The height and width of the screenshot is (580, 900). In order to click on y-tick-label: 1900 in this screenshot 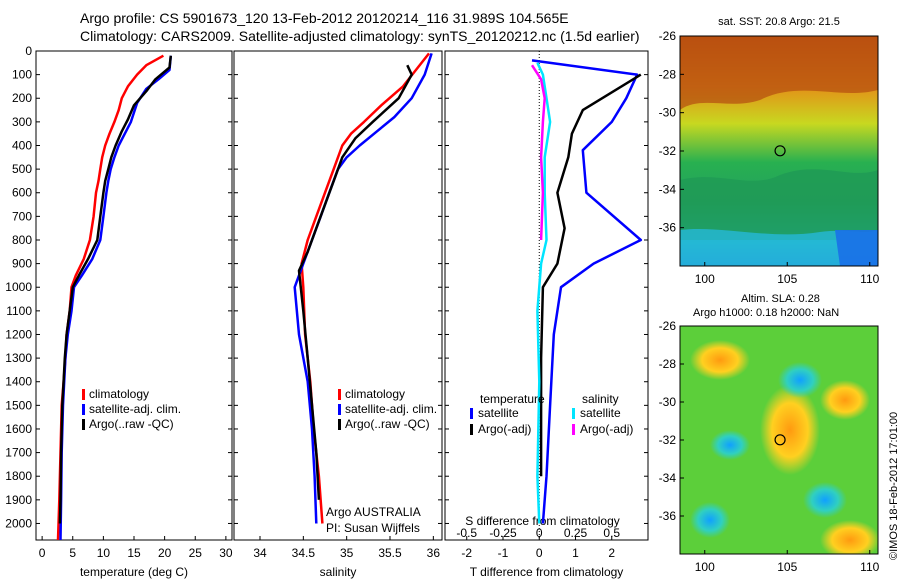, I will do `click(18, 500)`.